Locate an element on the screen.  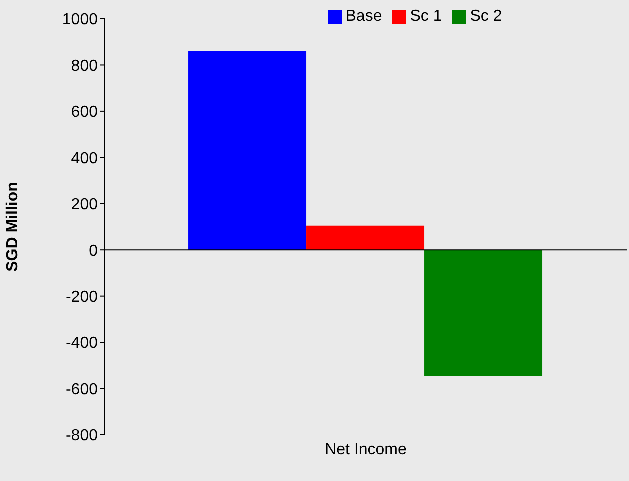
y-tick-label: -400 is located at coordinates (82, 343).